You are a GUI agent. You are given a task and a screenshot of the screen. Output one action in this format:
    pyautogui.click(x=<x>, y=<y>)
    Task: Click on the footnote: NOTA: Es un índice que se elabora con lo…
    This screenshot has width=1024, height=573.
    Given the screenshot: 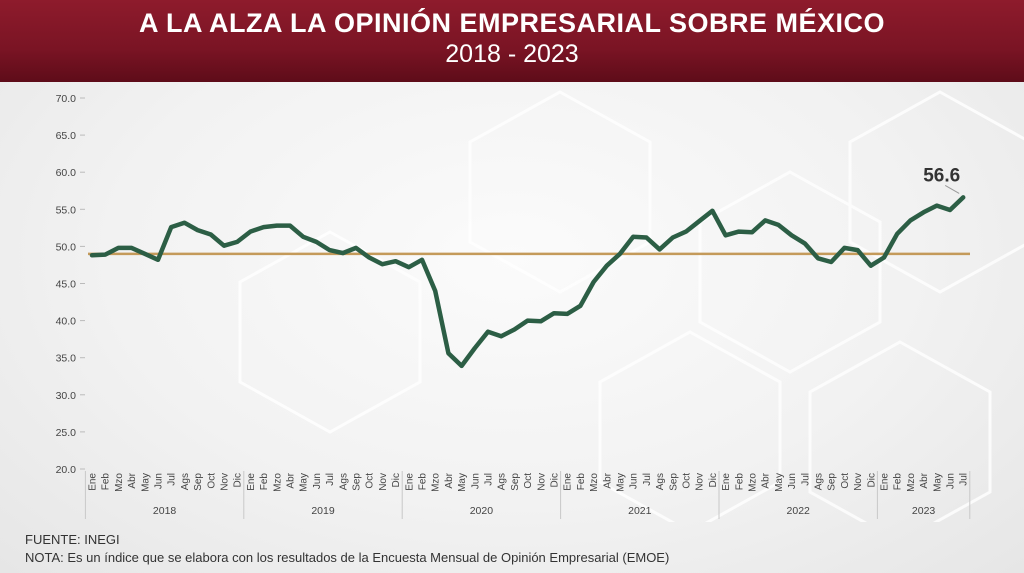 What is the action you would take?
    pyautogui.click(x=347, y=557)
    